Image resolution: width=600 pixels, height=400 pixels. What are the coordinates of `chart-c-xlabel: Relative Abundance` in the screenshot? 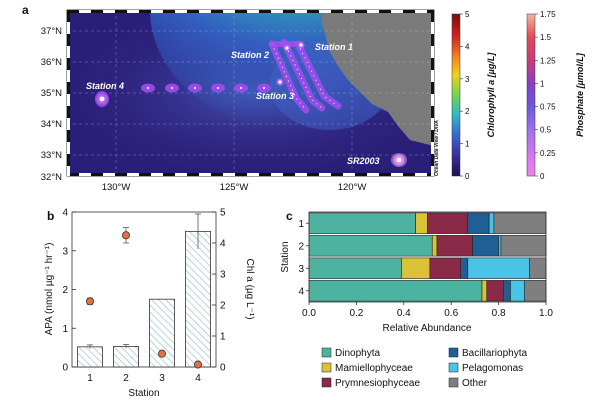 It's located at (427, 328).